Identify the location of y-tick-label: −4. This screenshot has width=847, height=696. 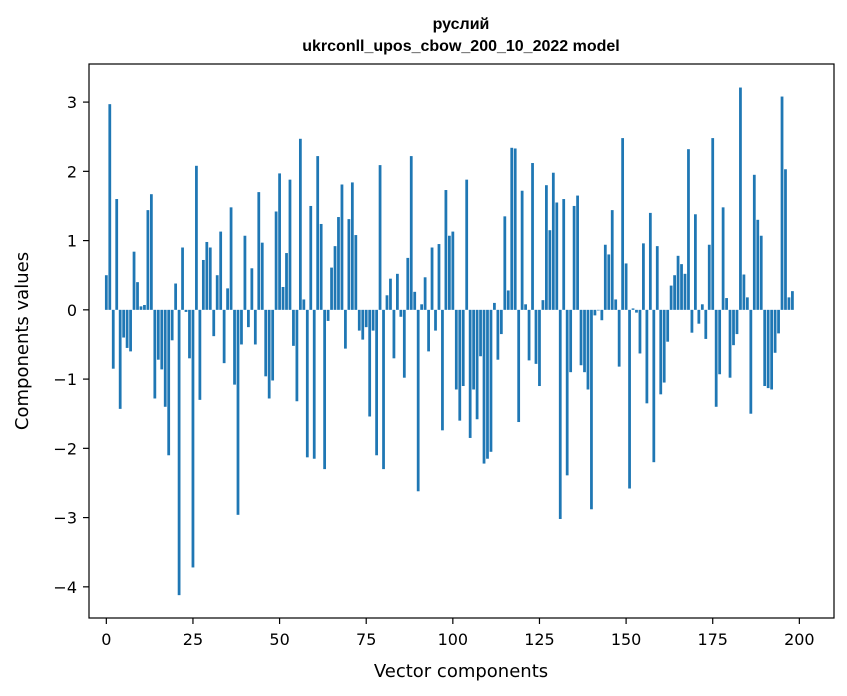
(65, 587).